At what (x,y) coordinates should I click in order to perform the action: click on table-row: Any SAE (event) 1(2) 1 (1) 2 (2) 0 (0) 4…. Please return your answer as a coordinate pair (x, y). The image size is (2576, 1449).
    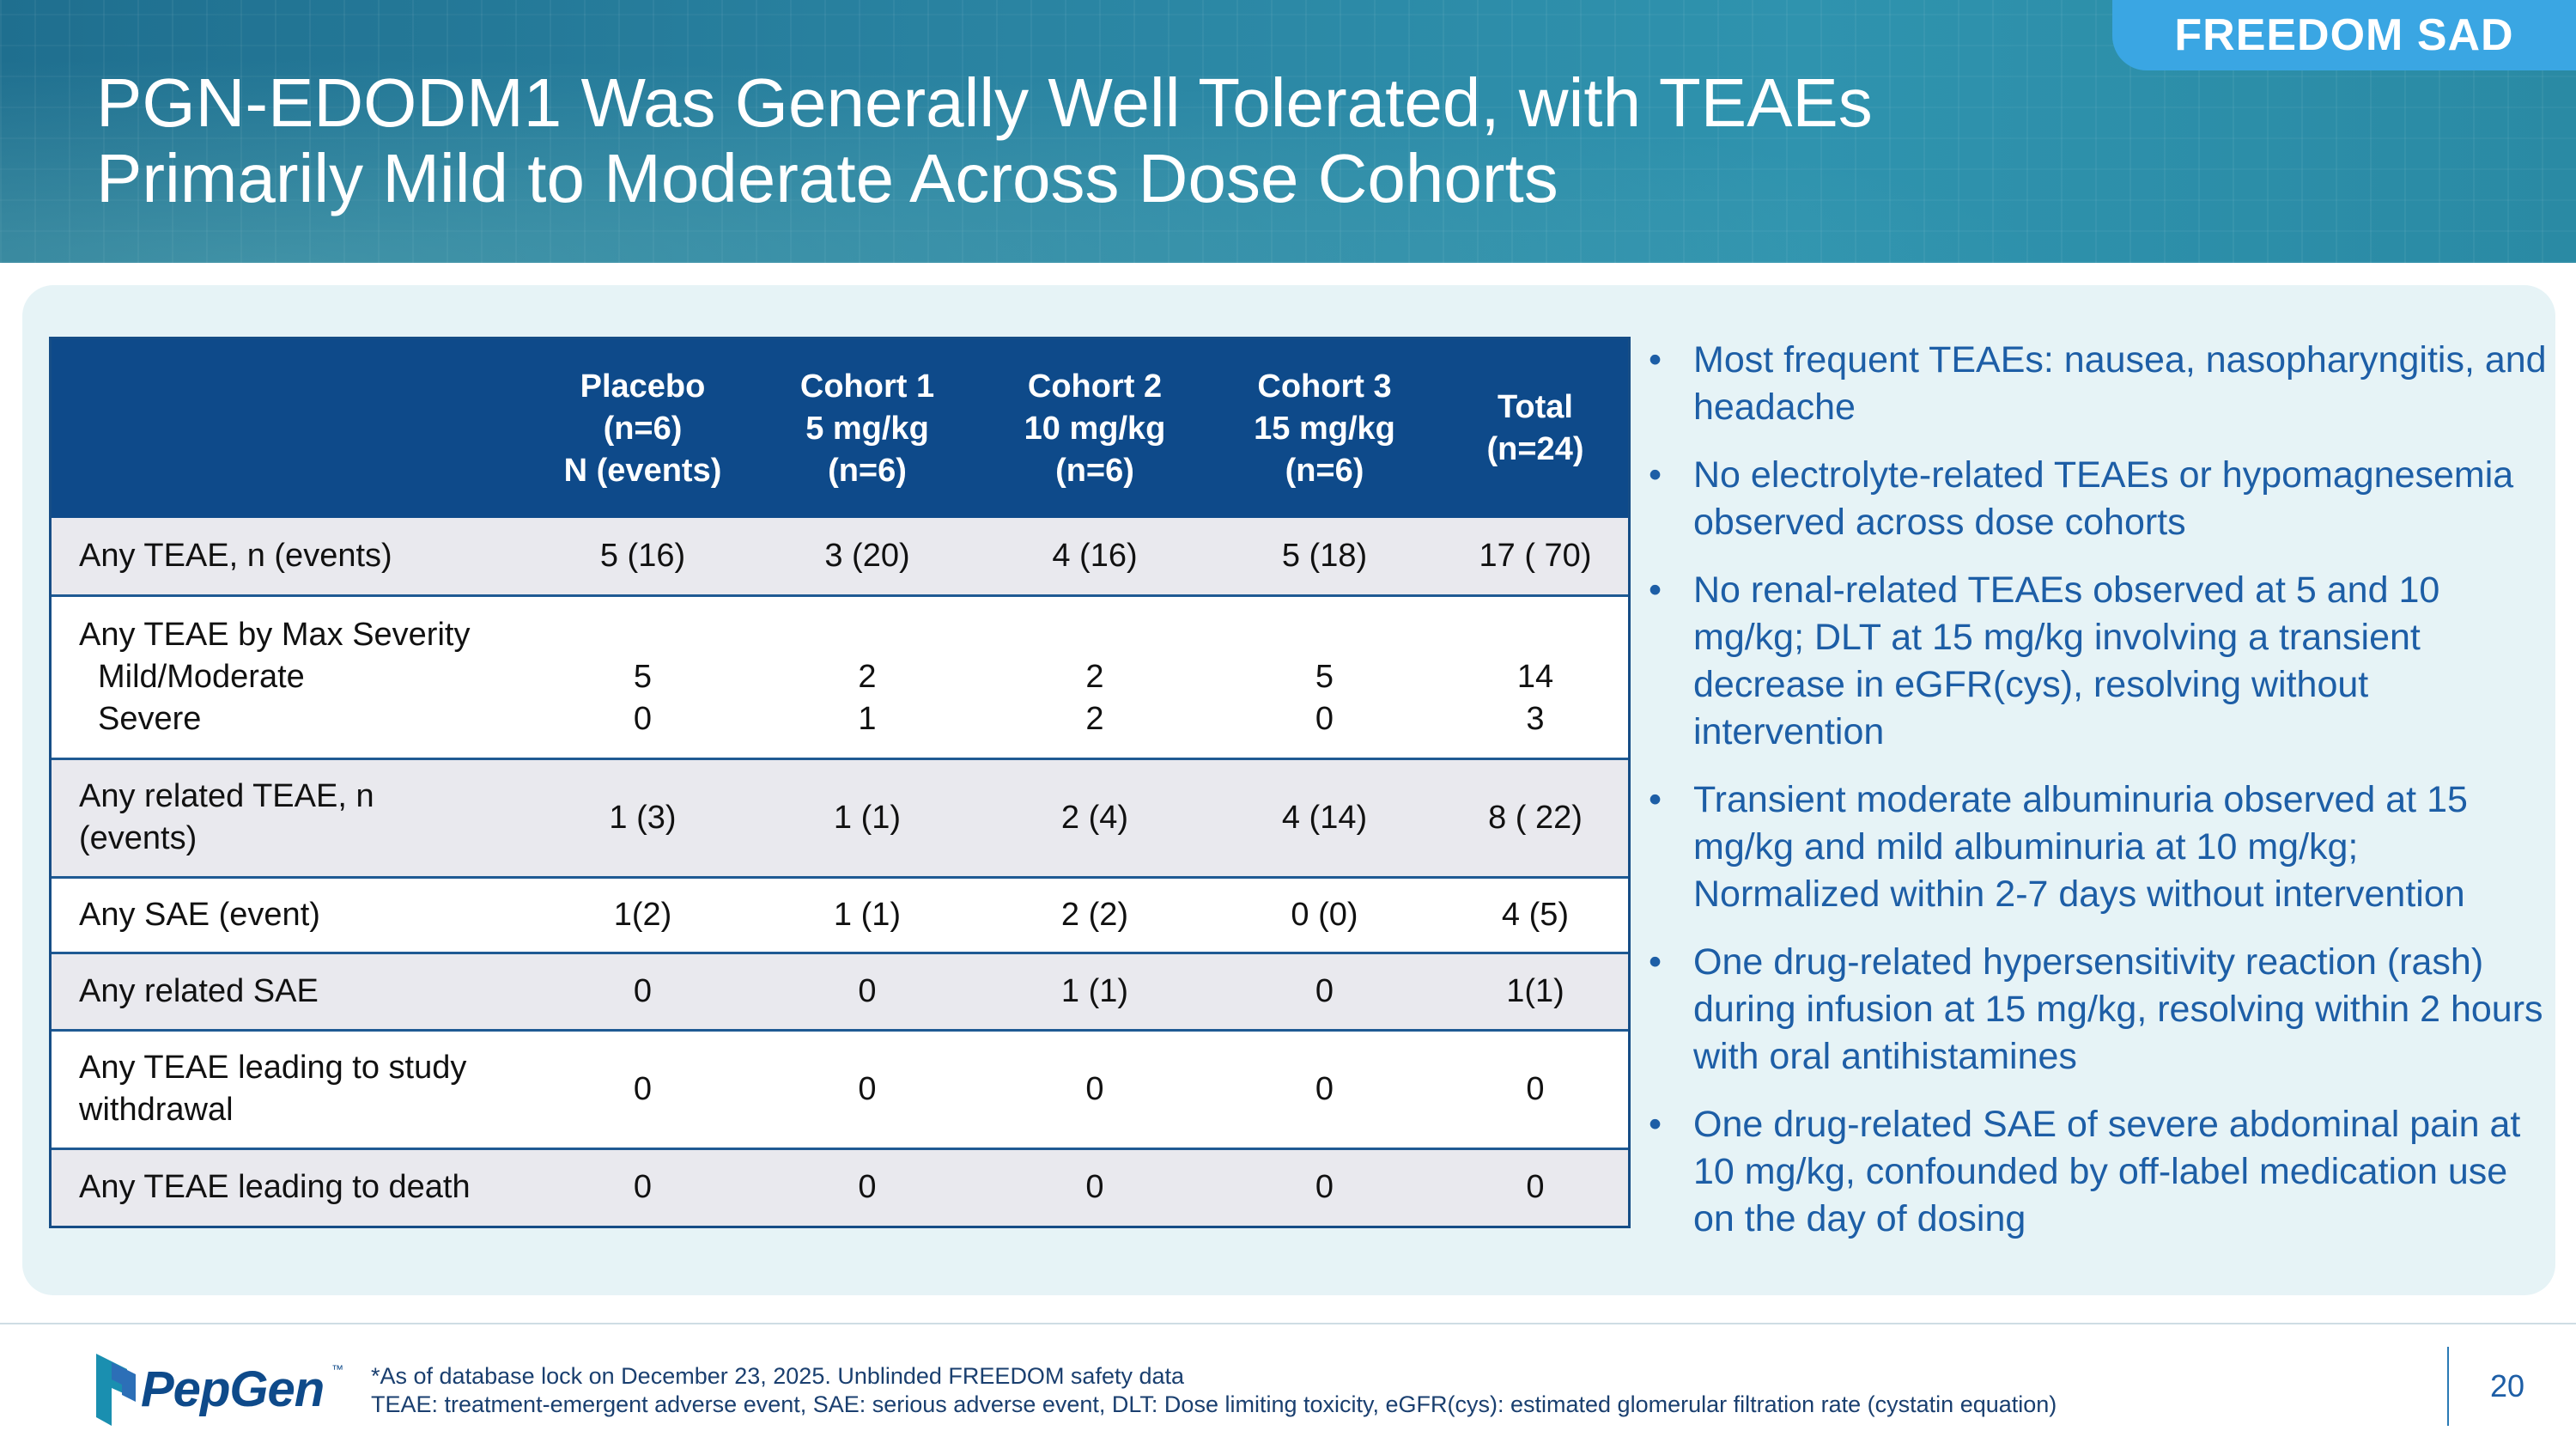
    Looking at the image, I should click on (840, 914).